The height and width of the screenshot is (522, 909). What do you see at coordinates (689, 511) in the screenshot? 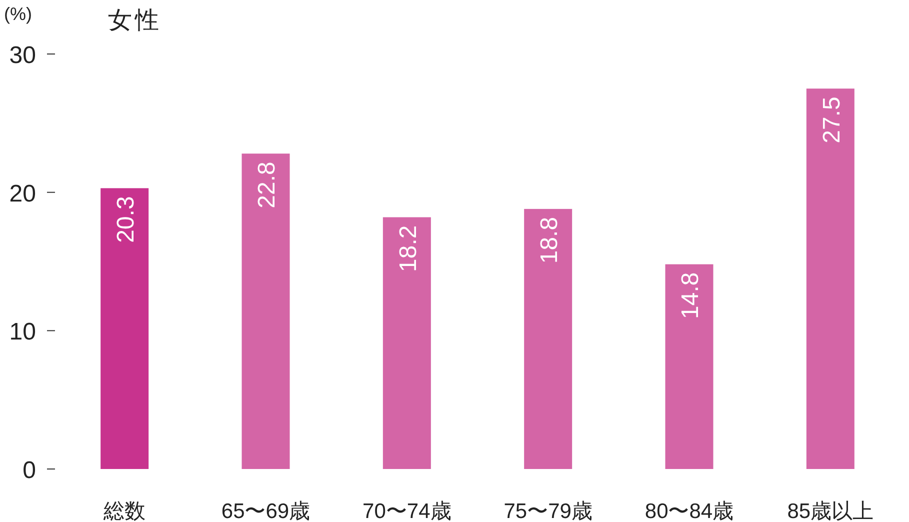
I see `x-tick-label: 80〜84歳` at bounding box center [689, 511].